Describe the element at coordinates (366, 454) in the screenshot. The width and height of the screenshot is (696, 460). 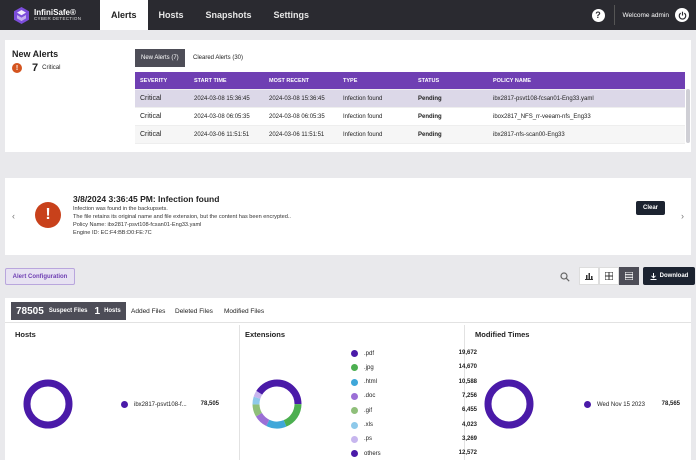
I see `legend-item: others` at that location.